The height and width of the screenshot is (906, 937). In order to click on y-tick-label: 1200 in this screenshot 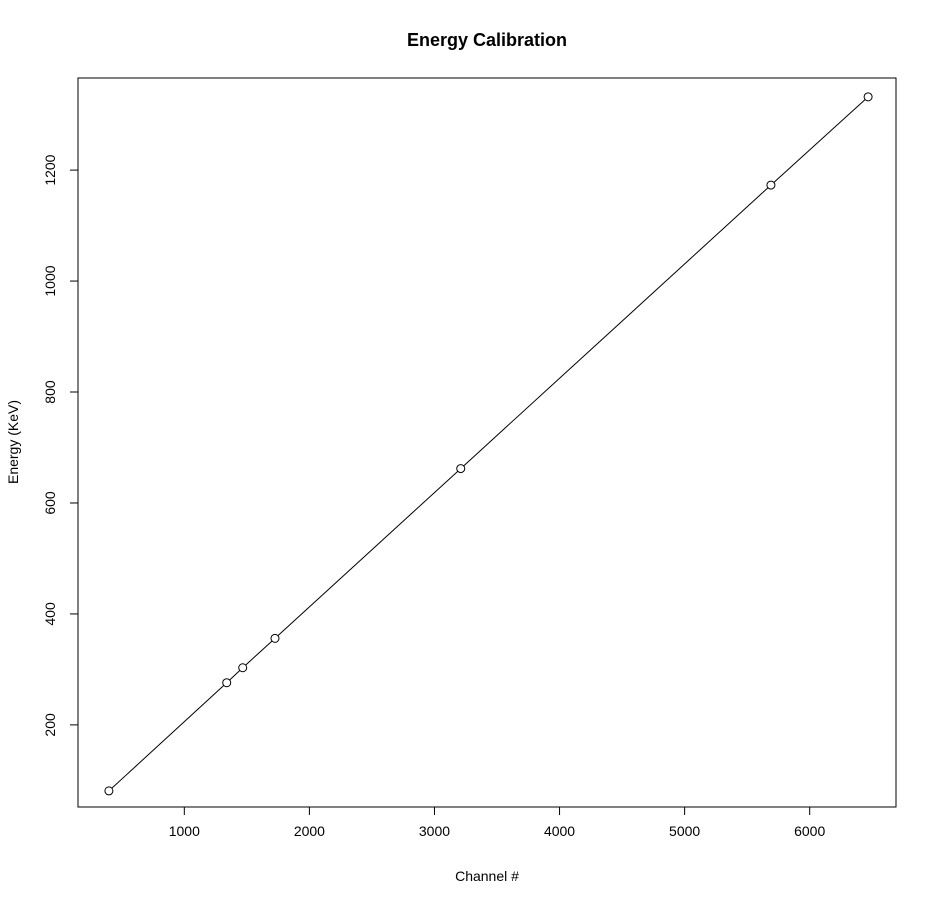, I will do `click(50, 169)`.